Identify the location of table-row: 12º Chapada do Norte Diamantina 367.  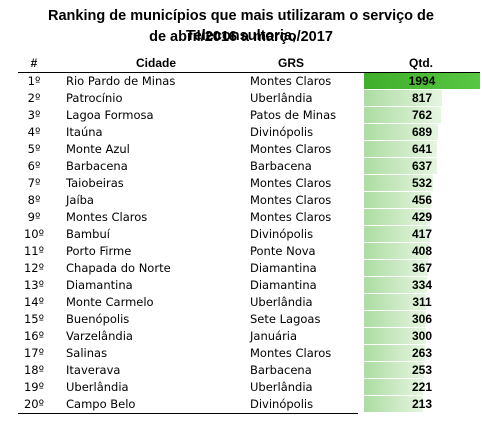
(250, 268).